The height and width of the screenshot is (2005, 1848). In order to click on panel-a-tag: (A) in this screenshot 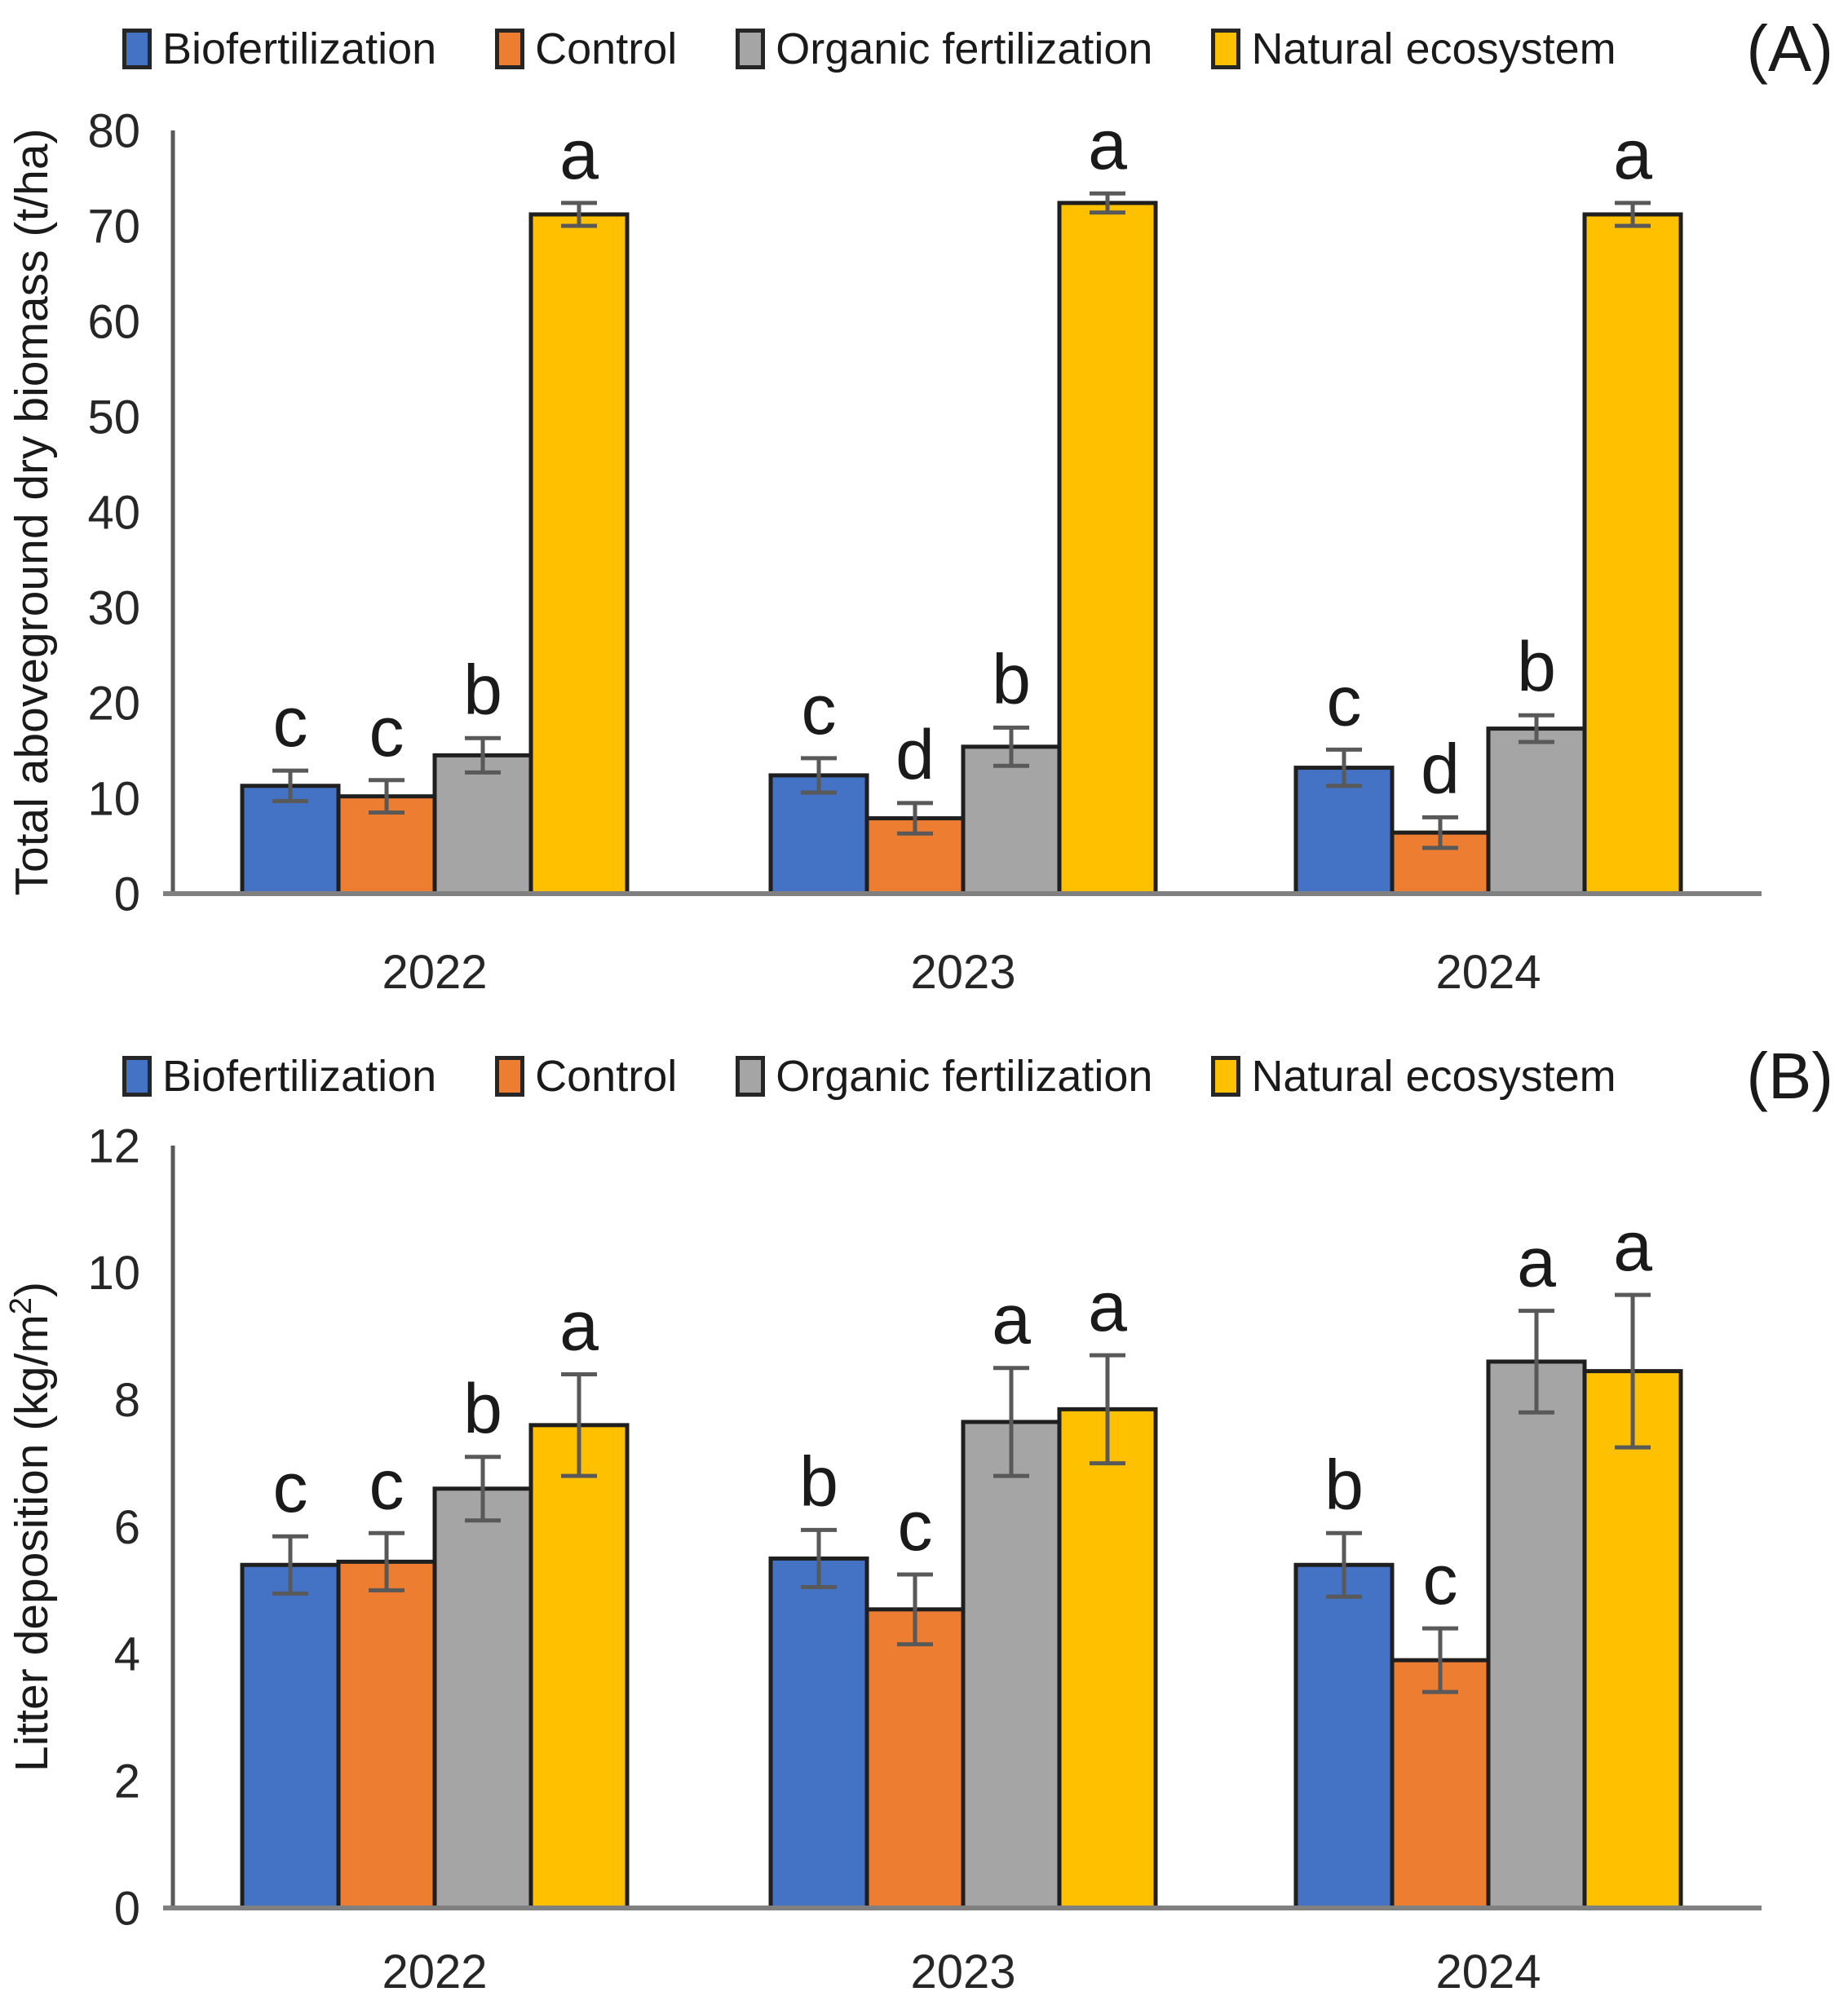, I will do `click(1789, 48)`.